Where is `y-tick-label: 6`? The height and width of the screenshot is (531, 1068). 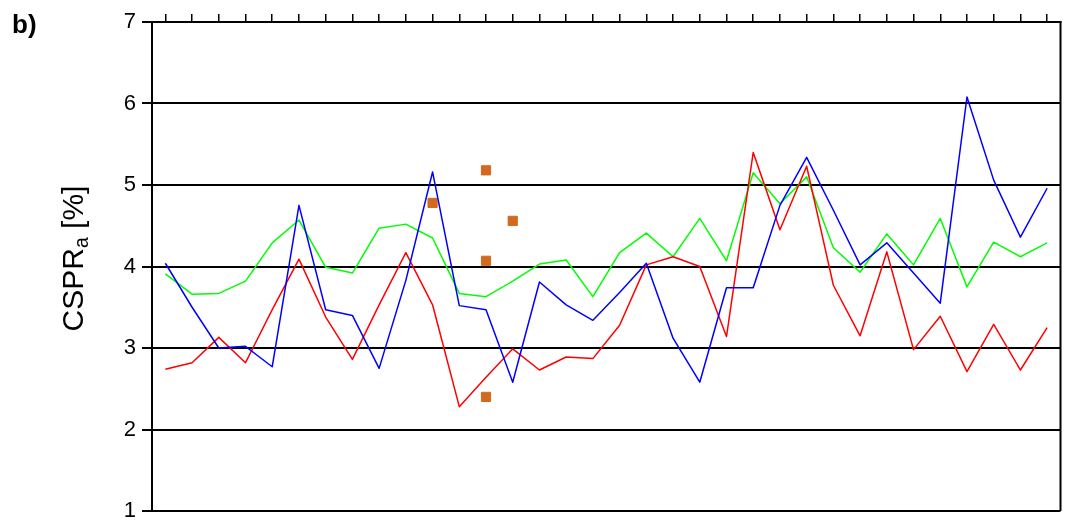 y-tick-label: 6 is located at coordinates (129, 102).